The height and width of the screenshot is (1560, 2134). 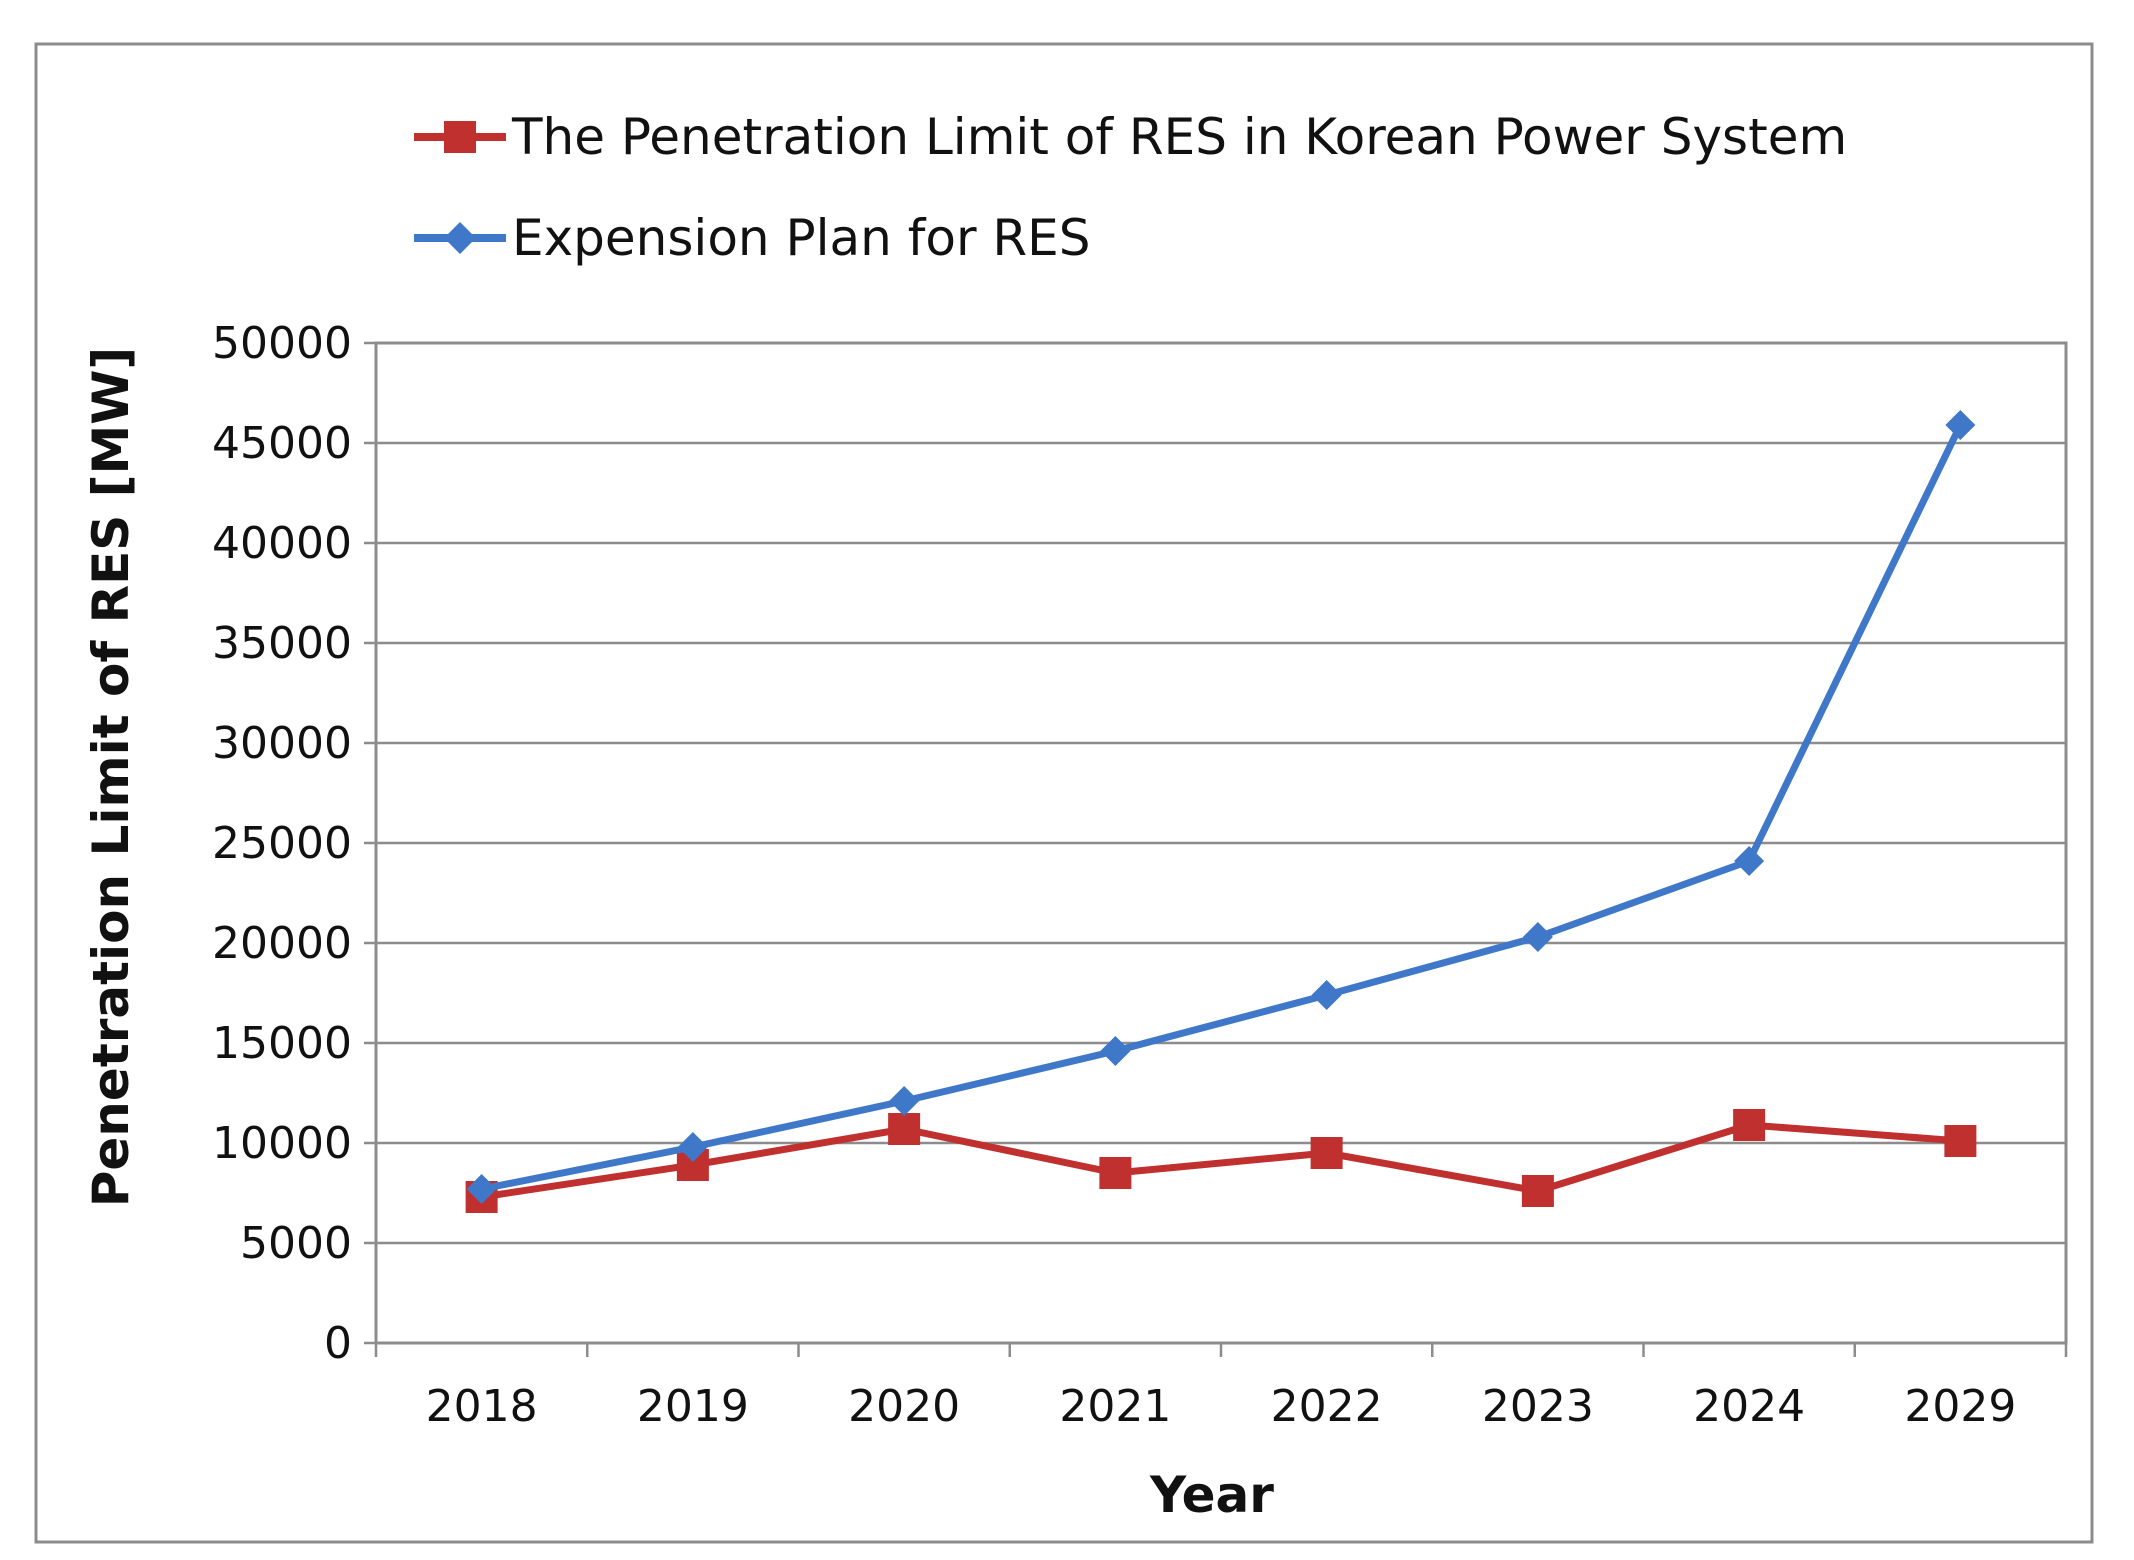 I want to click on y-tick-label-15000: 15000, so click(x=282, y=1043).